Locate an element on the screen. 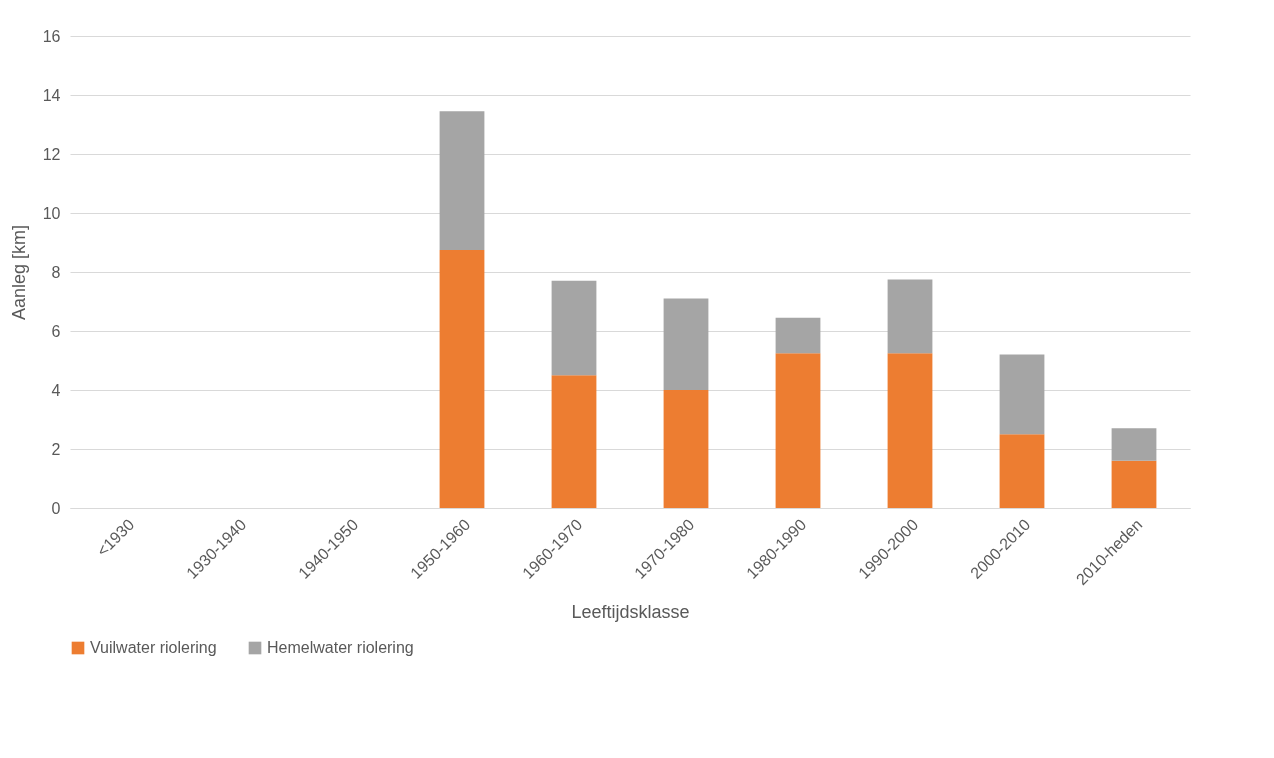 This screenshot has height=758, width=1274. y-tick-label: 12 is located at coordinates (51, 154).